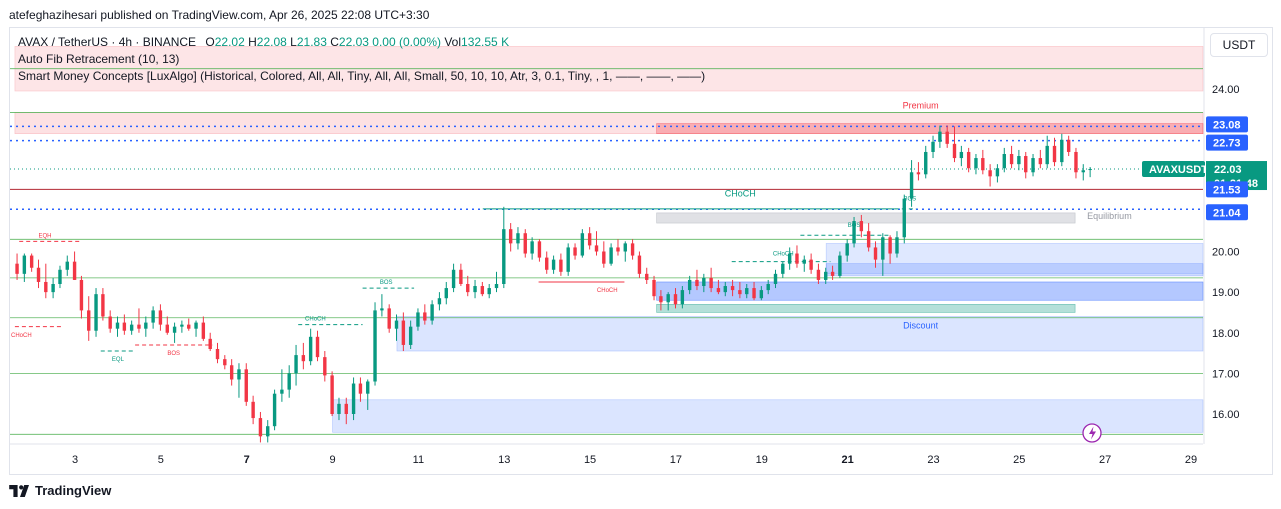  Describe the element at coordinates (1226, 334) in the screenshot. I see `y-tick-label: 18.00` at that location.